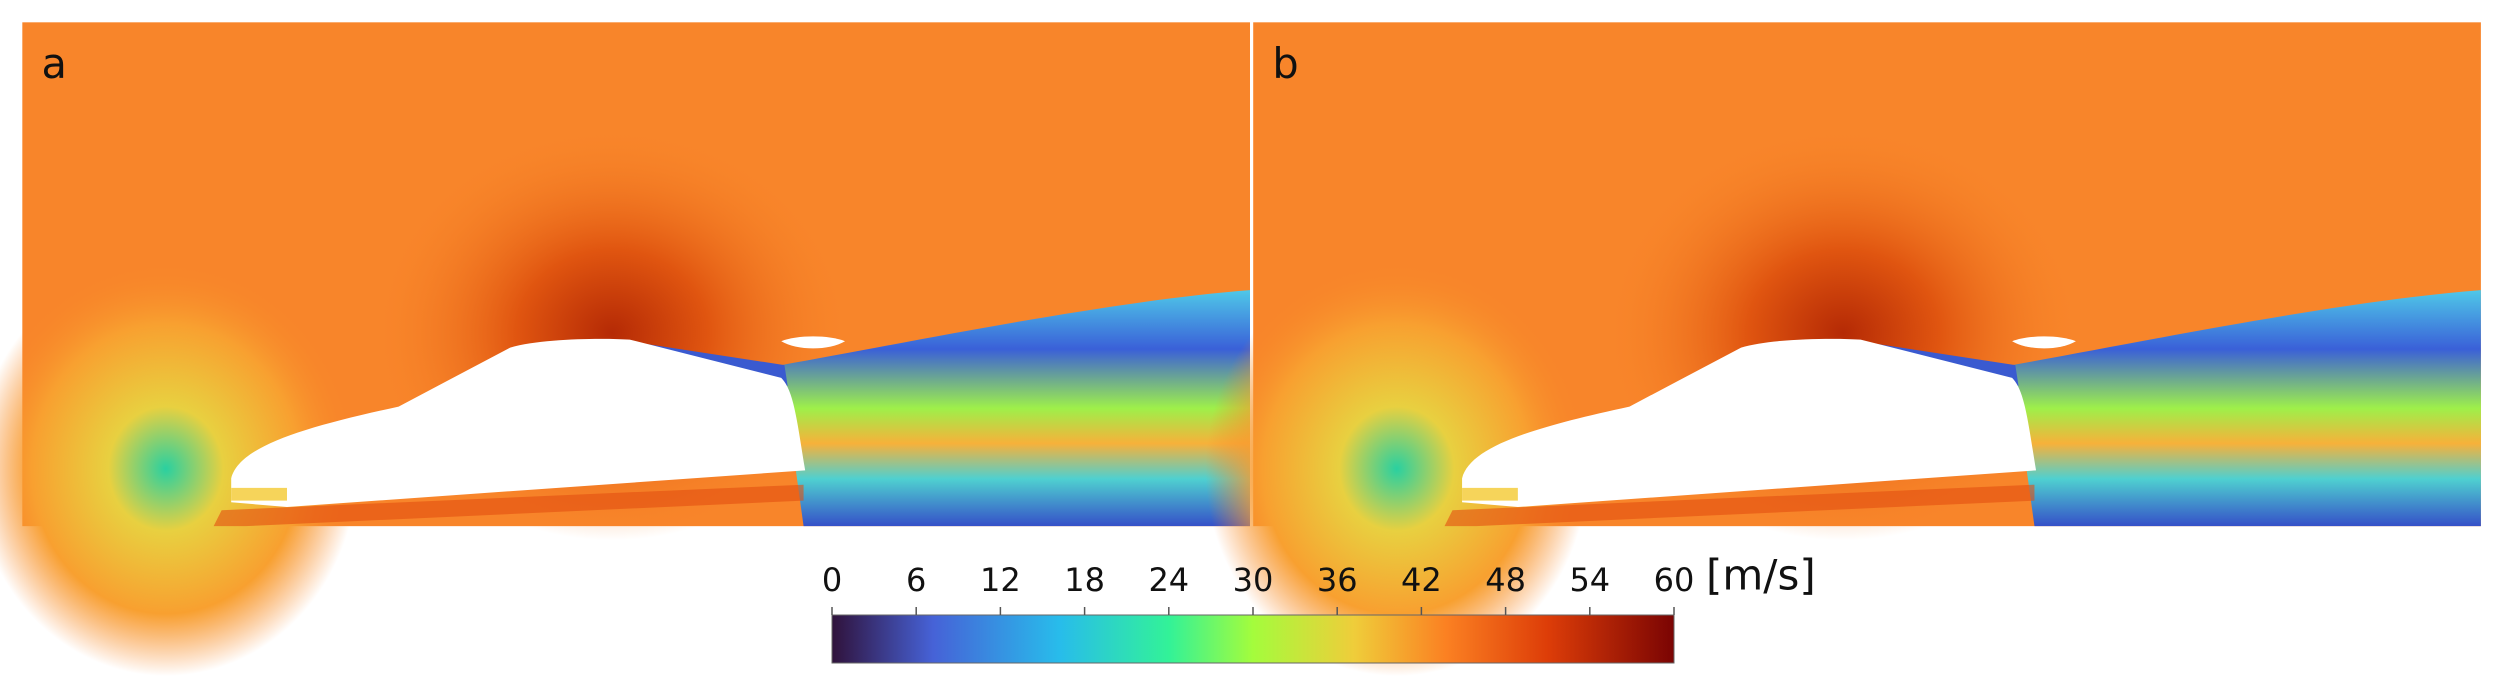 This screenshot has height=698, width=2500. What do you see at coordinates (1000, 580) in the screenshot?
I see `tick-label: 12` at bounding box center [1000, 580].